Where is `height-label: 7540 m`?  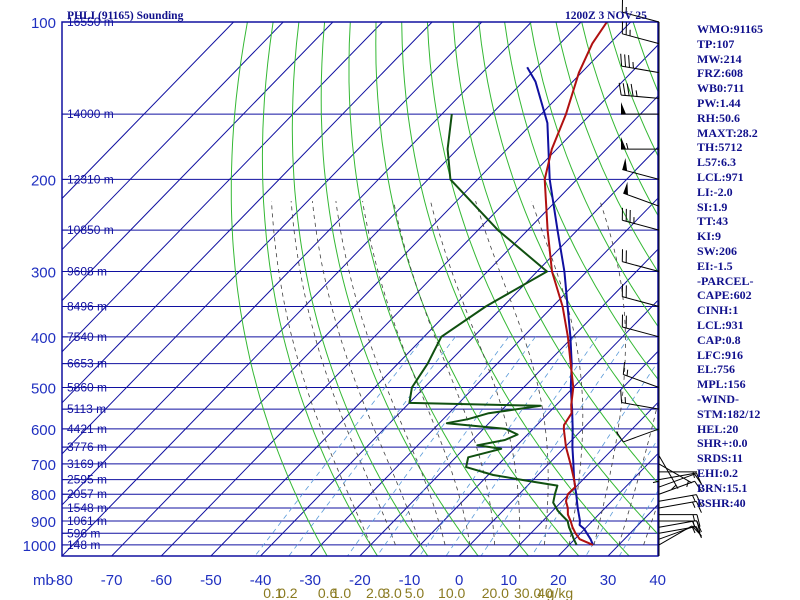 height-label: 7540 m is located at coordinates (87, 337).